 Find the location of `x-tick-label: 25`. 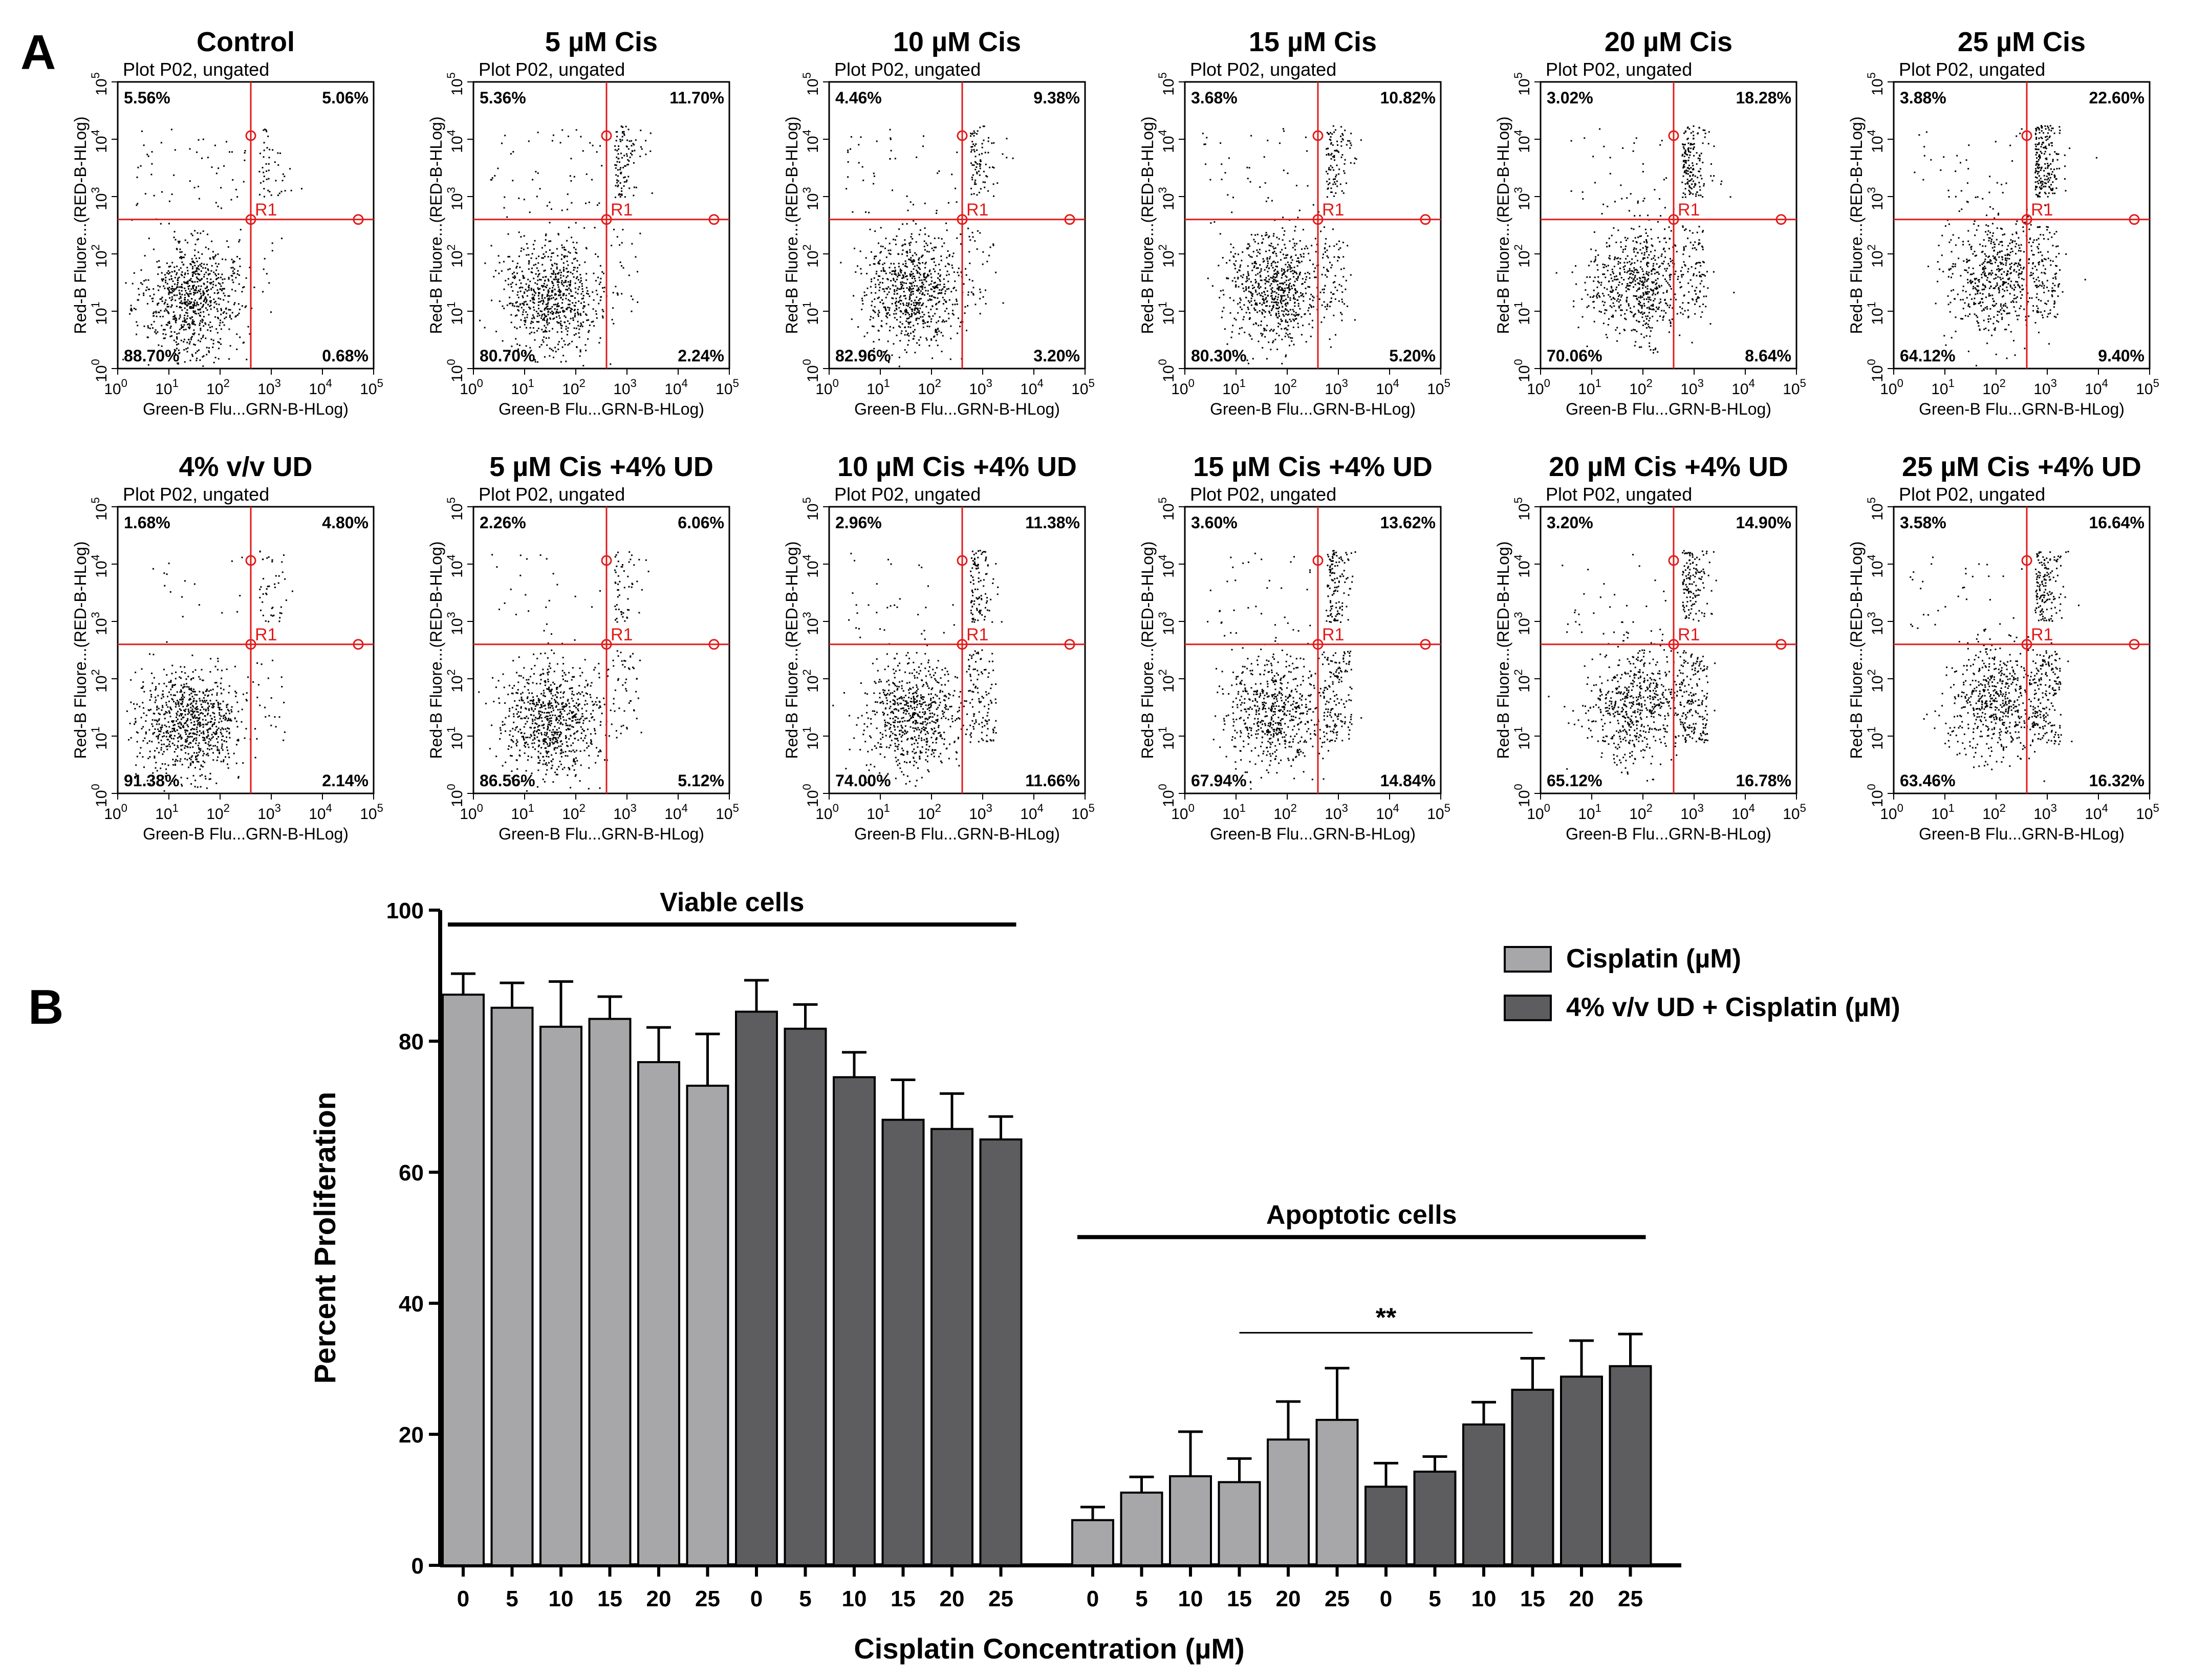

x-tick-label: 25 is located at coordinates (1000, 1598).